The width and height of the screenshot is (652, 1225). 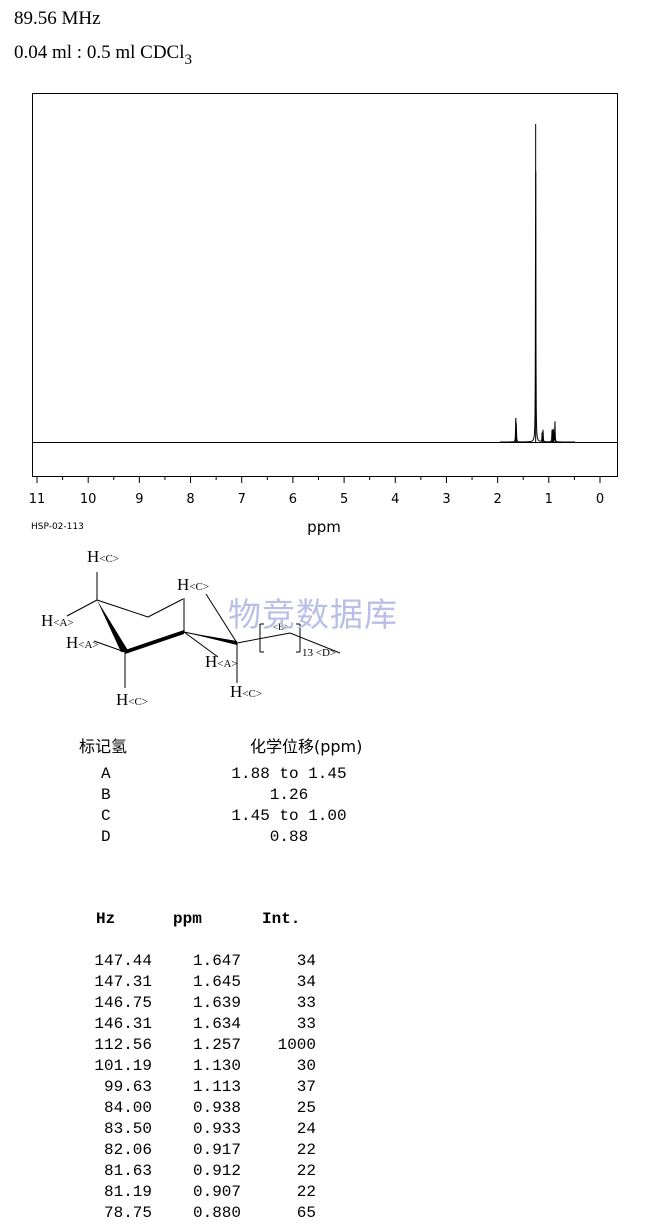 I want to click on peak-hz: 146.75, so click(x=123, y=1003).